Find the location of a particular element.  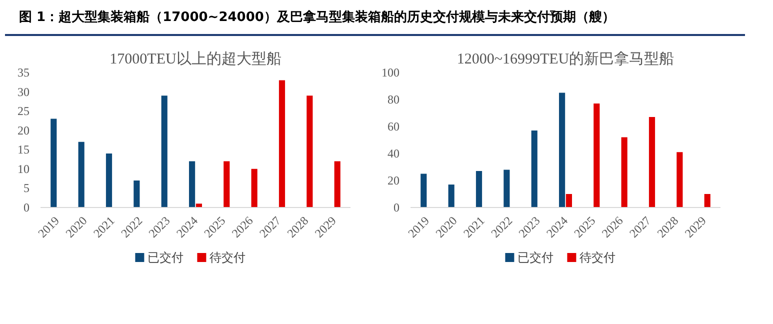

caption: 图 1：超大型集装箱船（17000~24000）及巴拿马型集装箱船的历史交付规模与未来交付预期（艘） is located at coordinates (375, 20).